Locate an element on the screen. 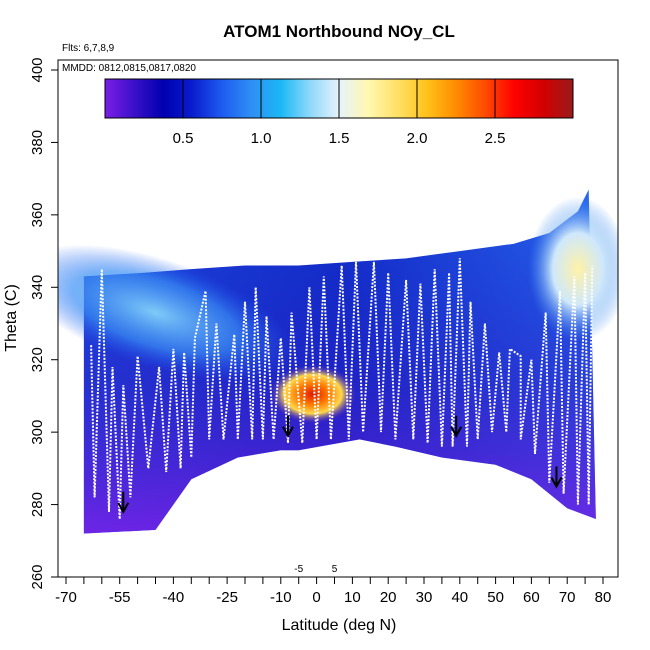 This screenshot has width=650, height=650. y-axis: 260 280 300 320 340 360 380 400 is located at coordinates (44, 323).